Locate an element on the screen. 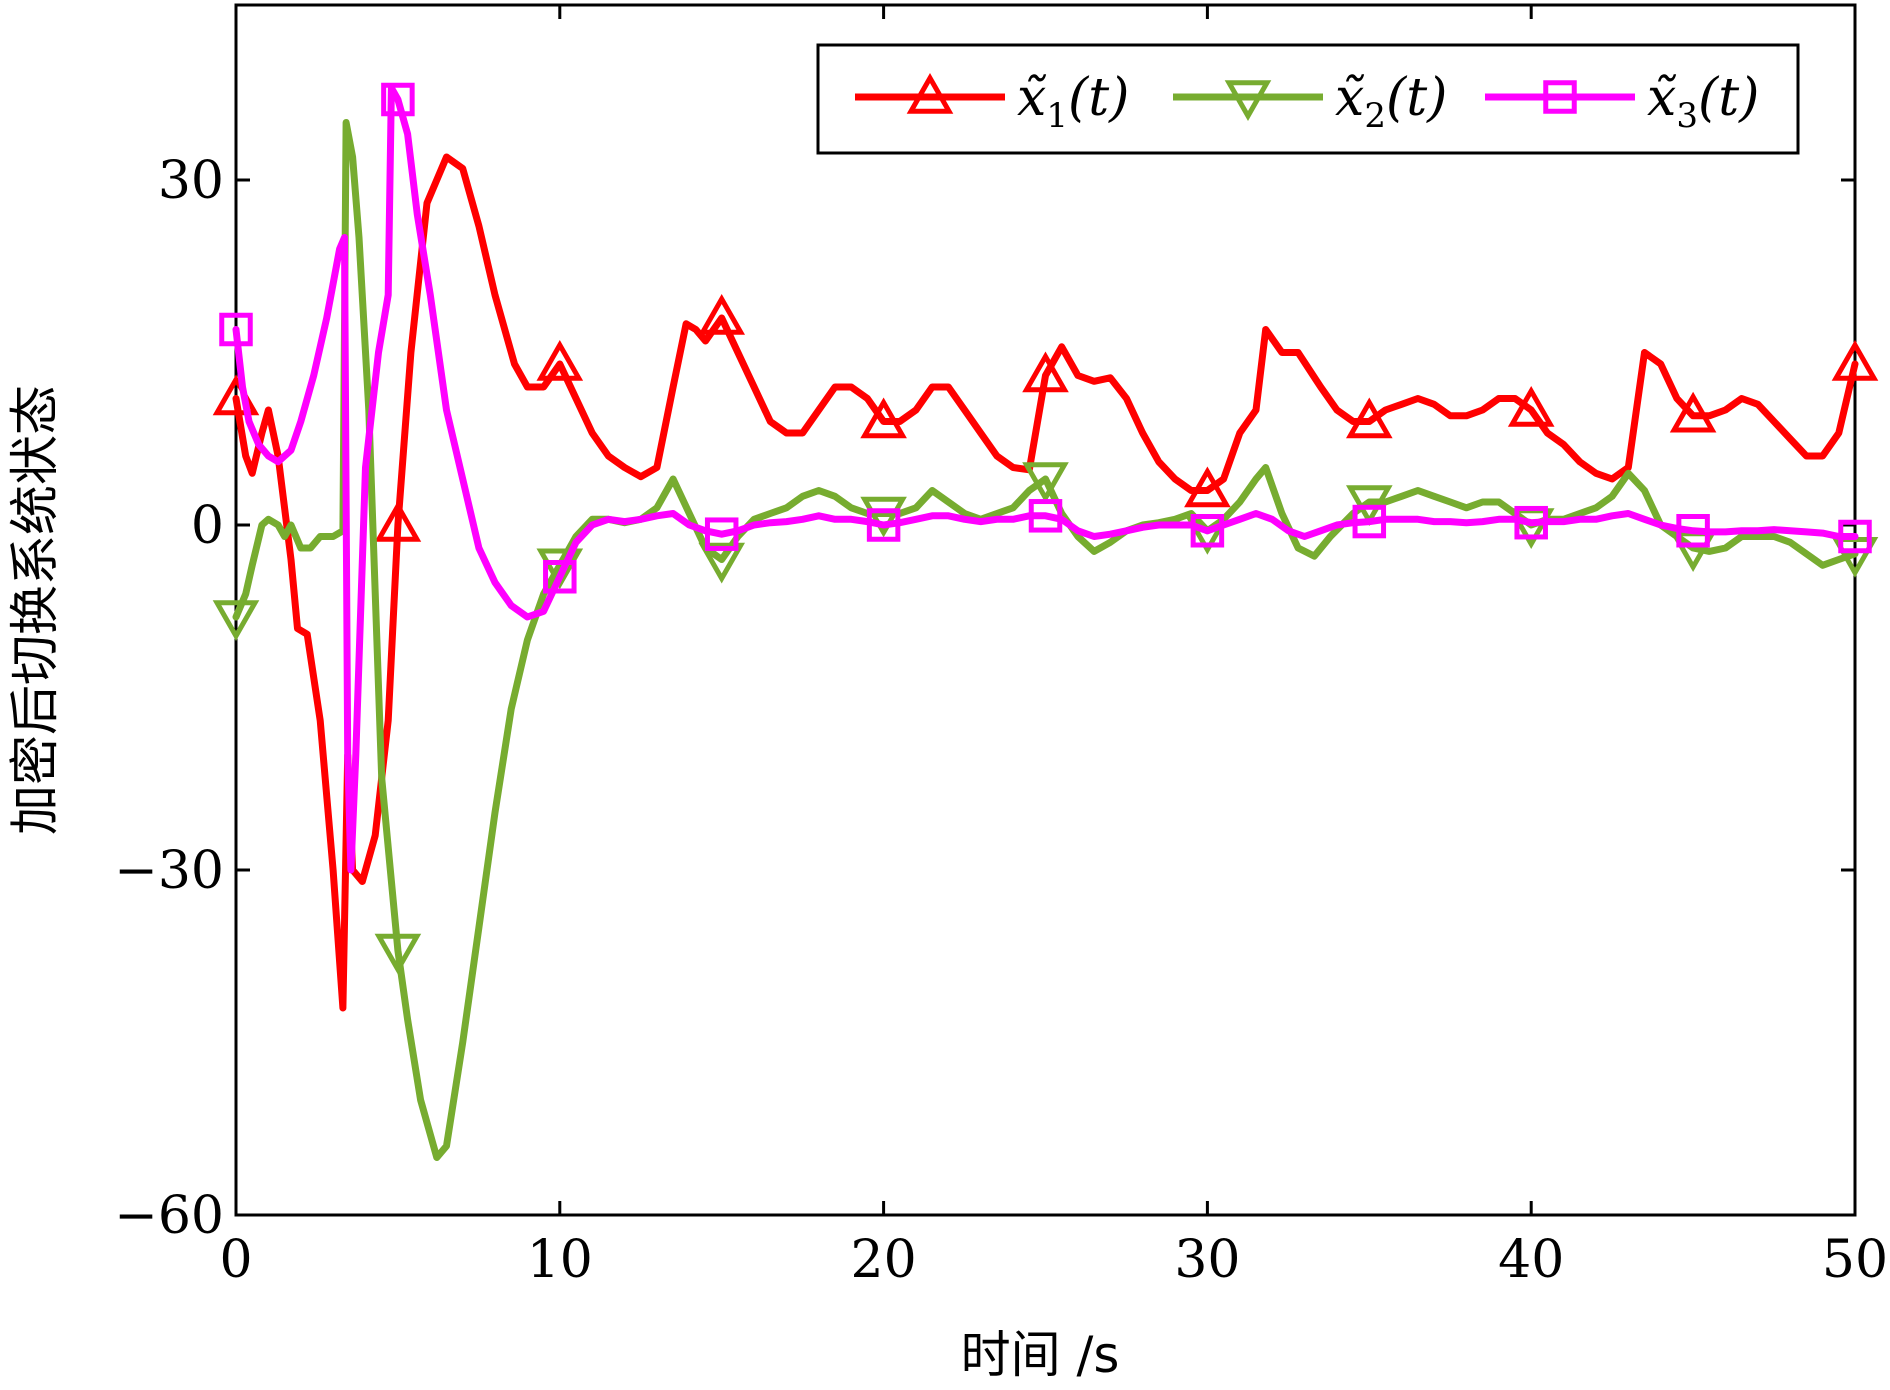  y-tick-label: −30 is located at coordinates (169, 871).